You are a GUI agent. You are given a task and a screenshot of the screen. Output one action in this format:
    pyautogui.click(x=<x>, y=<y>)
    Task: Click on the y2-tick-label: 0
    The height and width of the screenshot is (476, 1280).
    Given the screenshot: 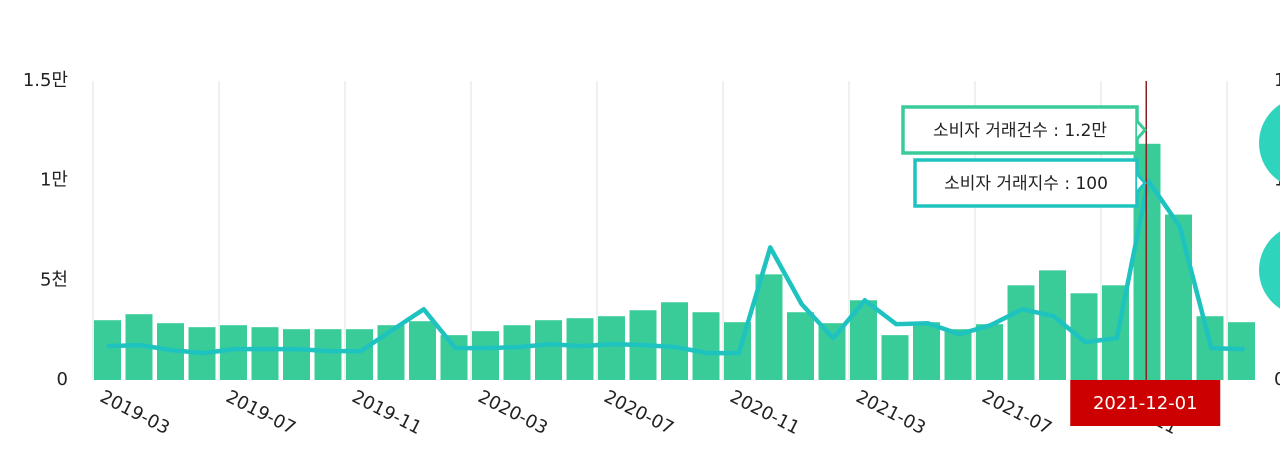 What is the action you would take?
    pyautogui.click(x=1277, y=379)
    